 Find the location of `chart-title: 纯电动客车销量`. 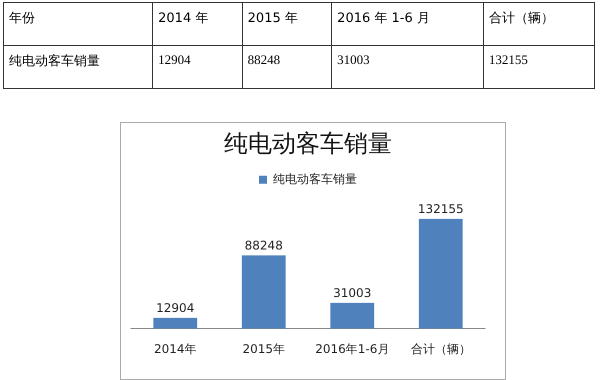

chart-title: 纯电动客车销量 is located at coordinates (308, 144).